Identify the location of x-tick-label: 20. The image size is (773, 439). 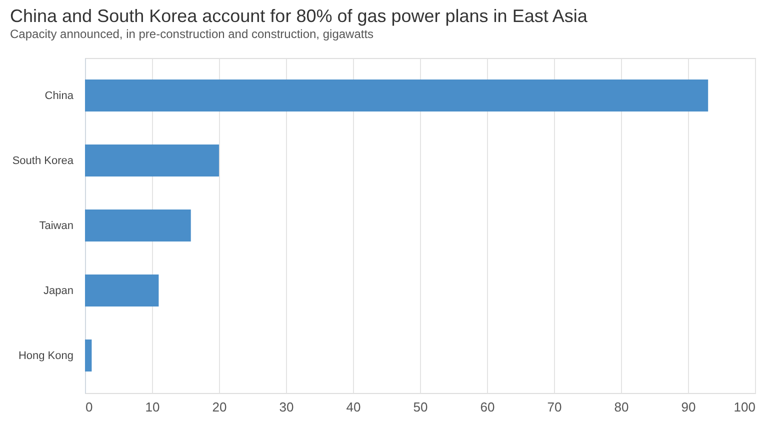
(219, 407).